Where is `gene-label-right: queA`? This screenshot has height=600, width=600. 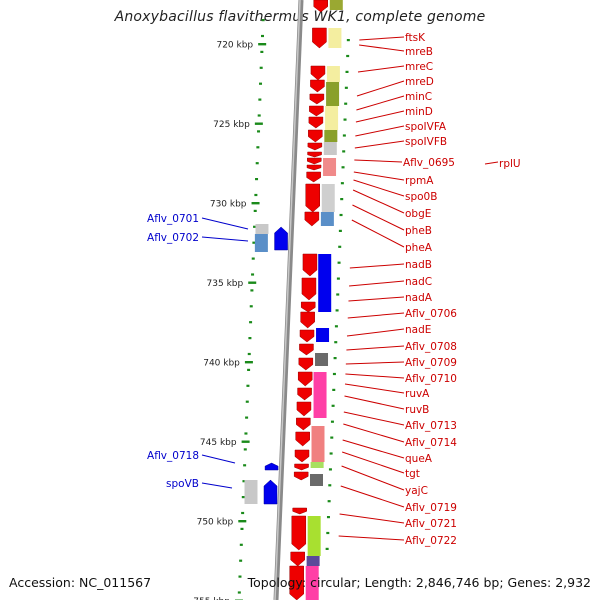 gene-label-right: queA is located at coordinates (419, 459).